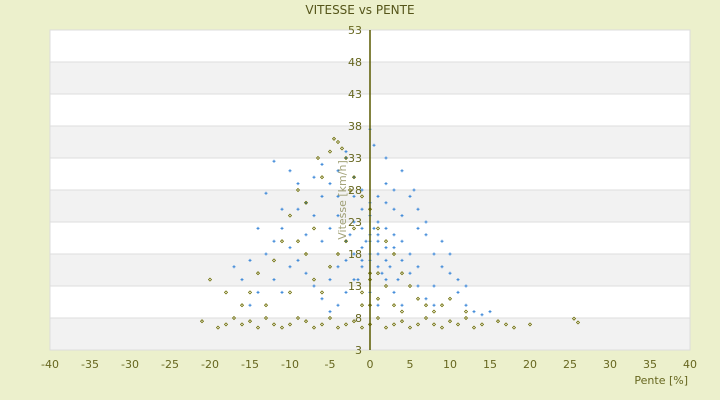  Describe the element at coordinates (355, 286) in the screenshot. I see `y-tick-label: 13` at that location.